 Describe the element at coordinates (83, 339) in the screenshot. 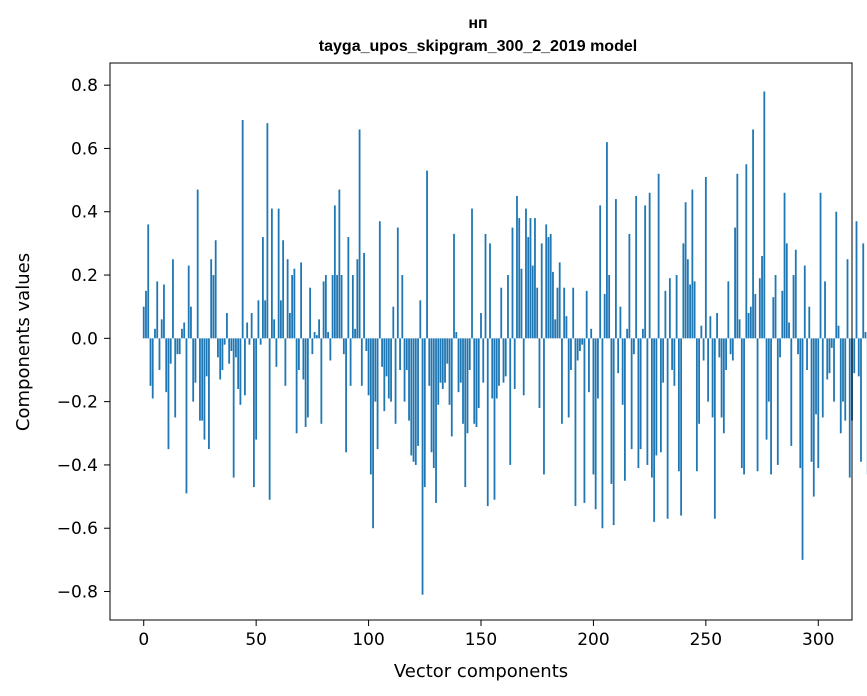

I see `y-axis-ticks: −0.8 −0.6 −0.4 −0.2 0.0 0.2 0.4 0.6 0.8` at that location.